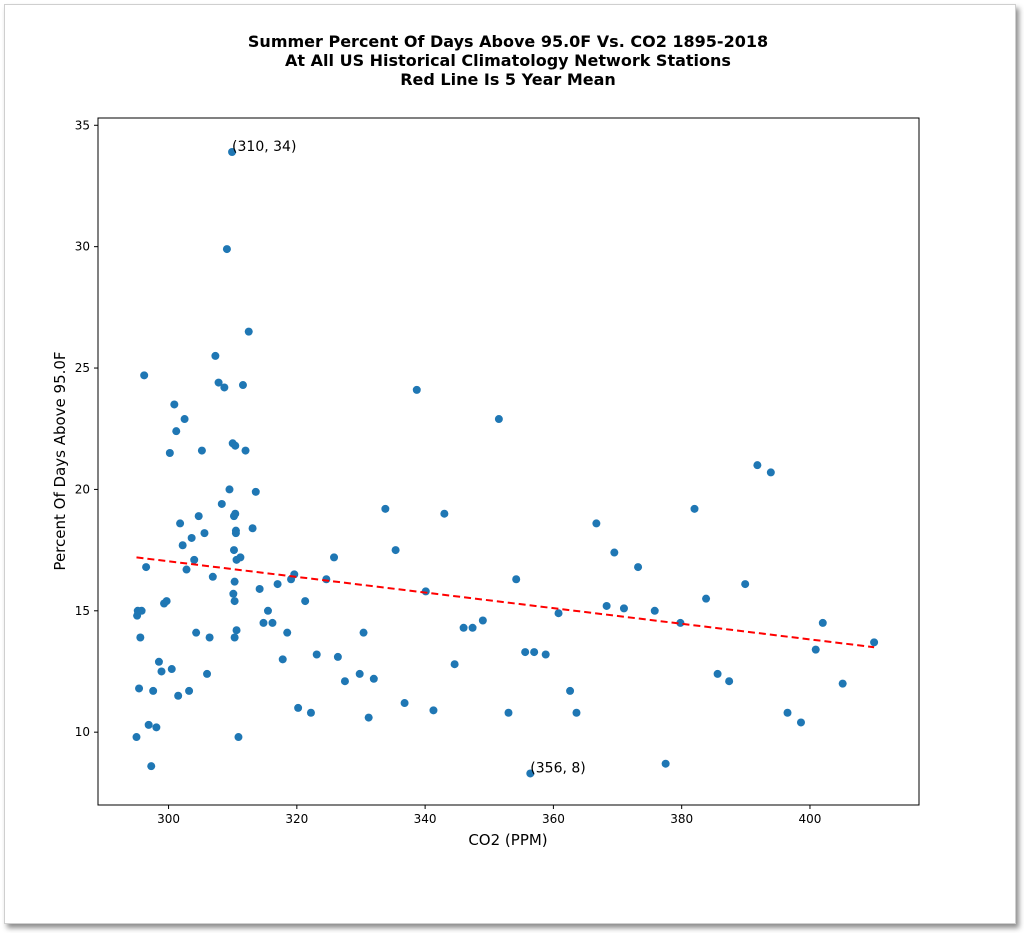 The width and height of the screenshot is (1024, 933). Describe the element at coordinates (489, 815) in the screenshot. I see `x-axis-ticks: 300 320 340 360 380 400` at that location.